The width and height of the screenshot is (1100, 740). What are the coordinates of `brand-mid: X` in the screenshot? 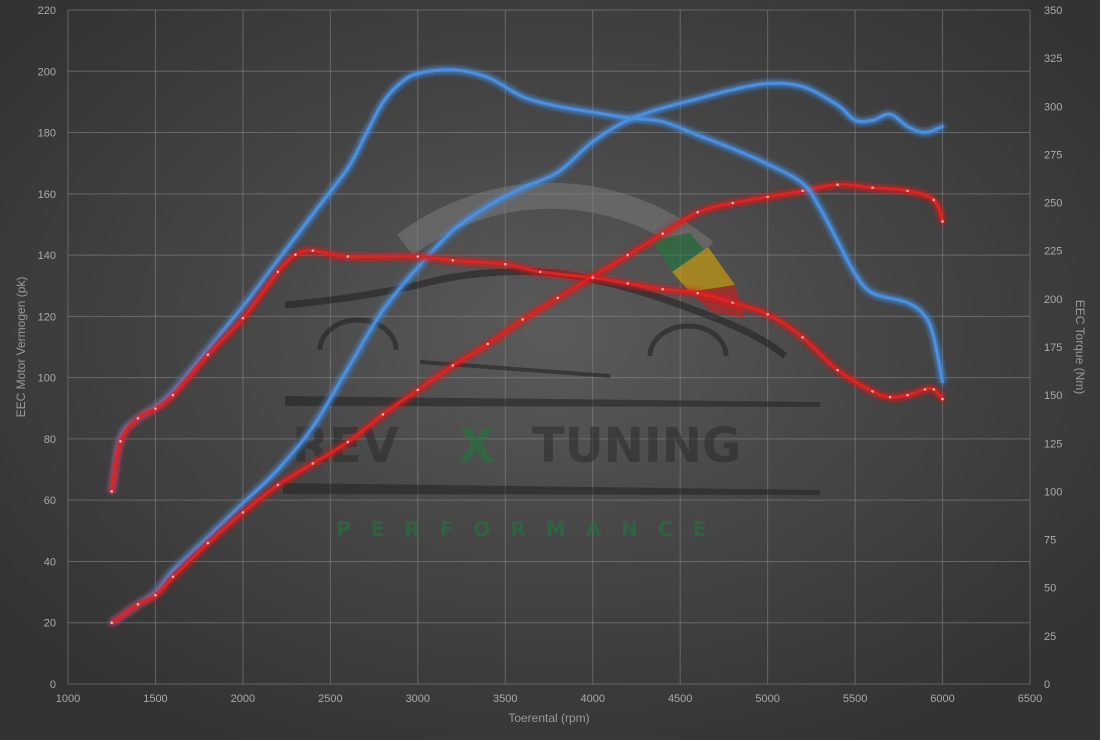 It's located at (476, 446).